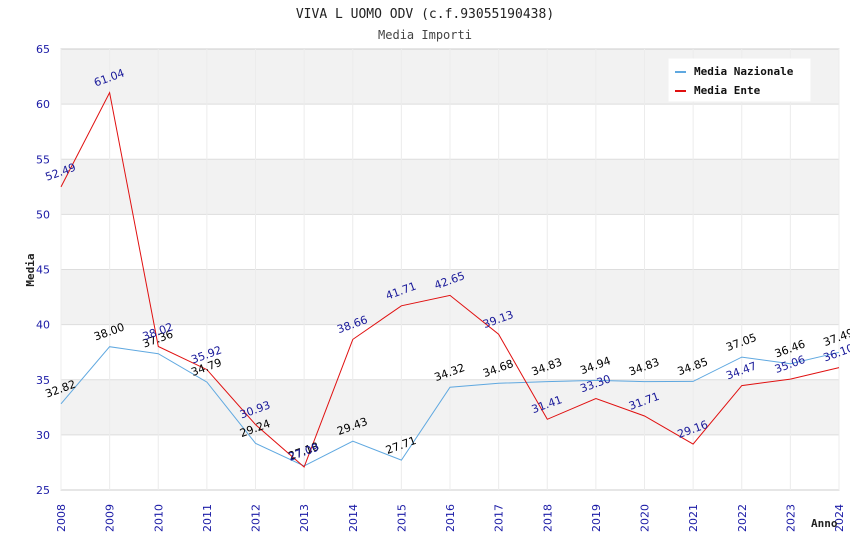  What do you see at coordinates (158, 518) in the screenshot?
I see `x-tick-label: 2010` at bounding box center [158, 518].